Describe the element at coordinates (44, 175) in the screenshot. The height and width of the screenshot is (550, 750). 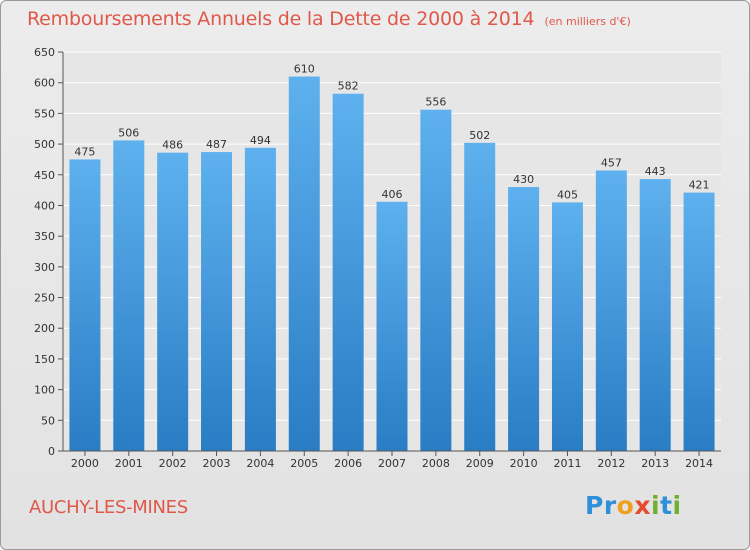
I see `y-tick-label: 450` at that location.